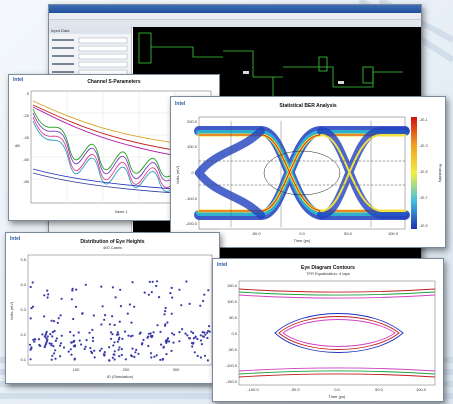  Describe the element at coordinates (337, 389) in the screenshot. I see `eye-xtick: 0.0` at that location.